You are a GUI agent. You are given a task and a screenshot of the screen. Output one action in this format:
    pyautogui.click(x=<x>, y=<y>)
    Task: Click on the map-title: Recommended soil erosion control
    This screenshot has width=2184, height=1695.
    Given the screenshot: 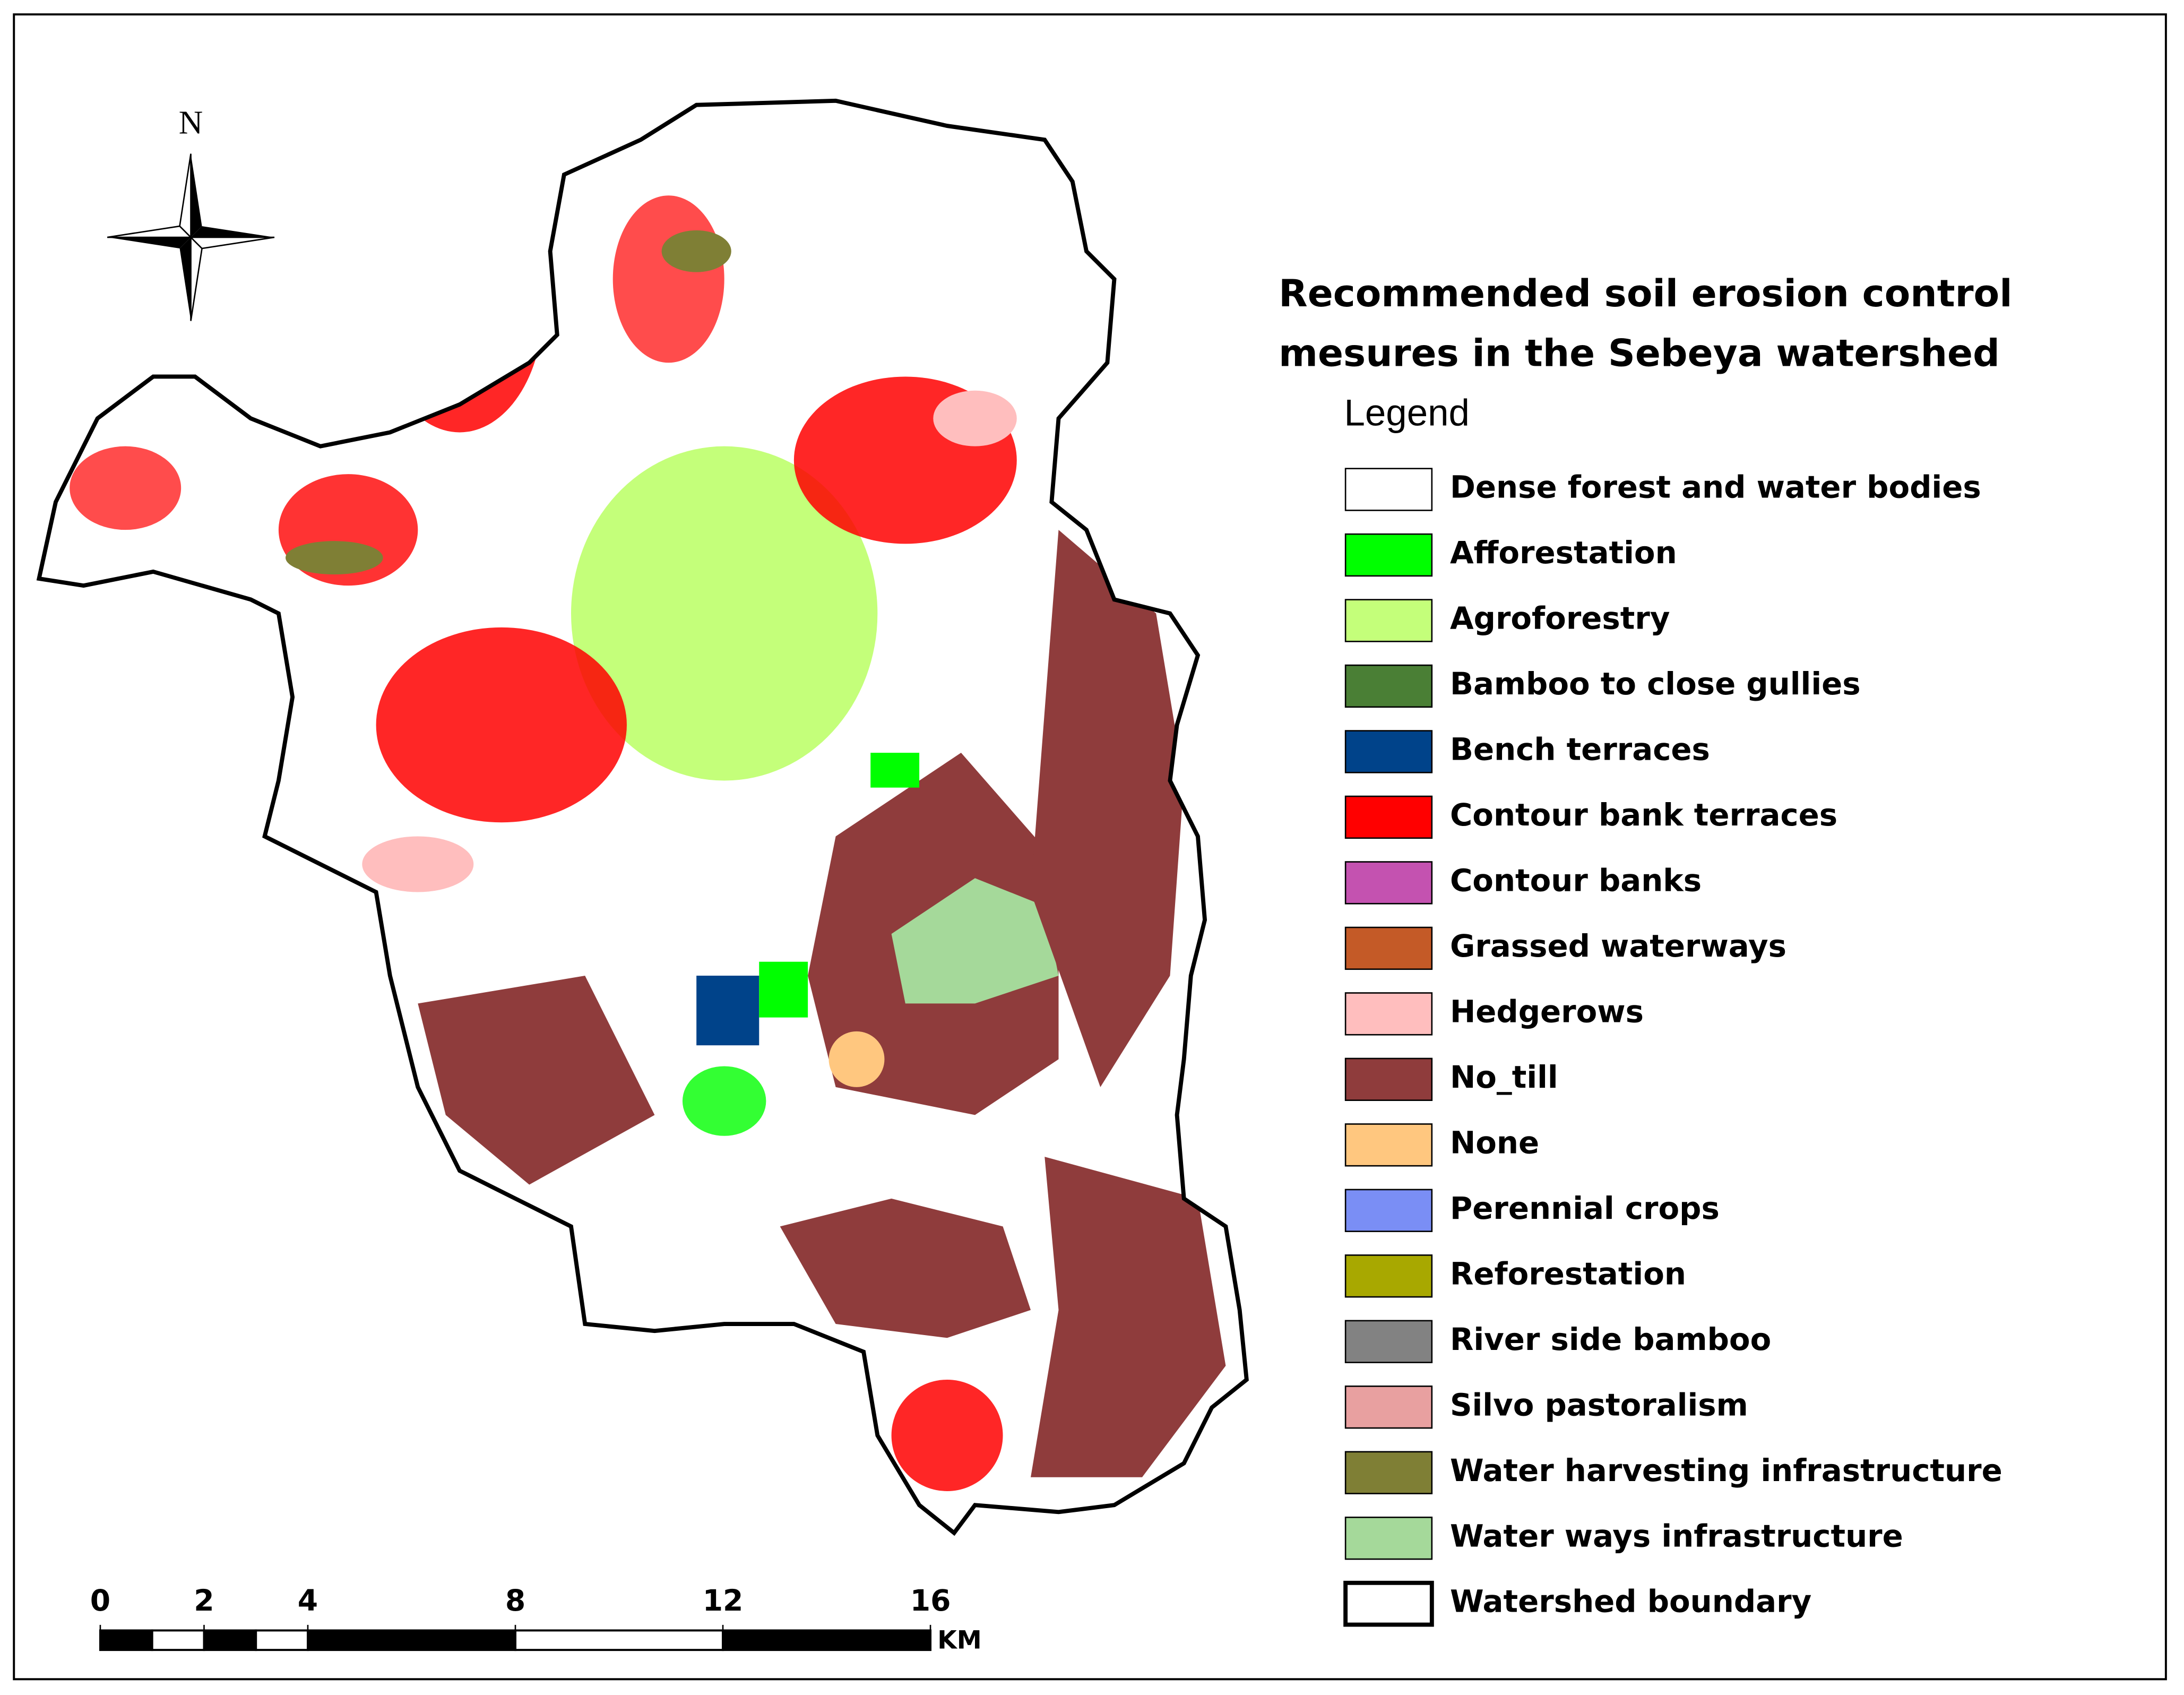 What is the action you would take?
    pyautogui.click(x=1645, y=293)
    